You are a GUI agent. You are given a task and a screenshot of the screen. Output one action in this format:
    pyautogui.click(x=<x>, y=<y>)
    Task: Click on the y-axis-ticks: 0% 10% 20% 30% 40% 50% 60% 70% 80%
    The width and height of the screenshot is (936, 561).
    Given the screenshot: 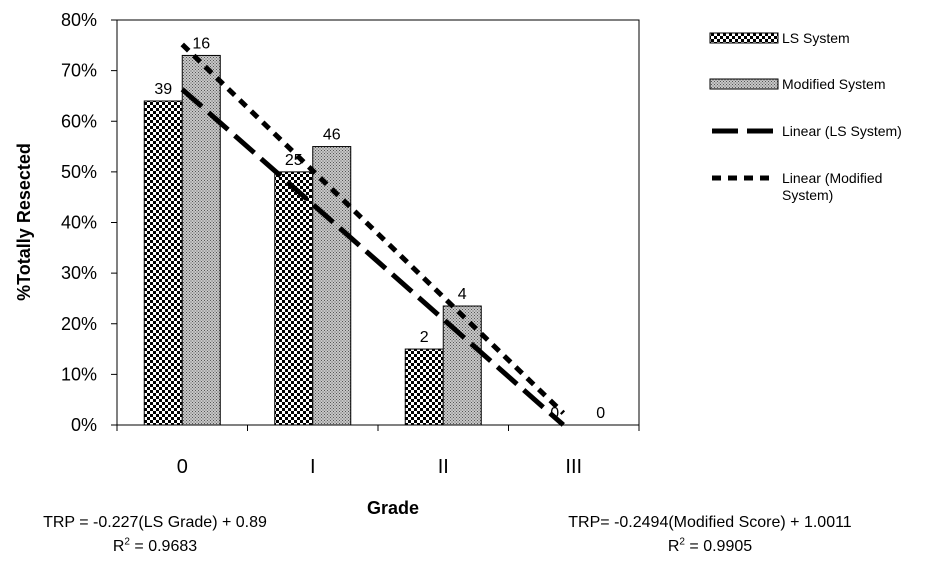 What is the action you would take?
    pyautogui.click(x=89, y=222)
    